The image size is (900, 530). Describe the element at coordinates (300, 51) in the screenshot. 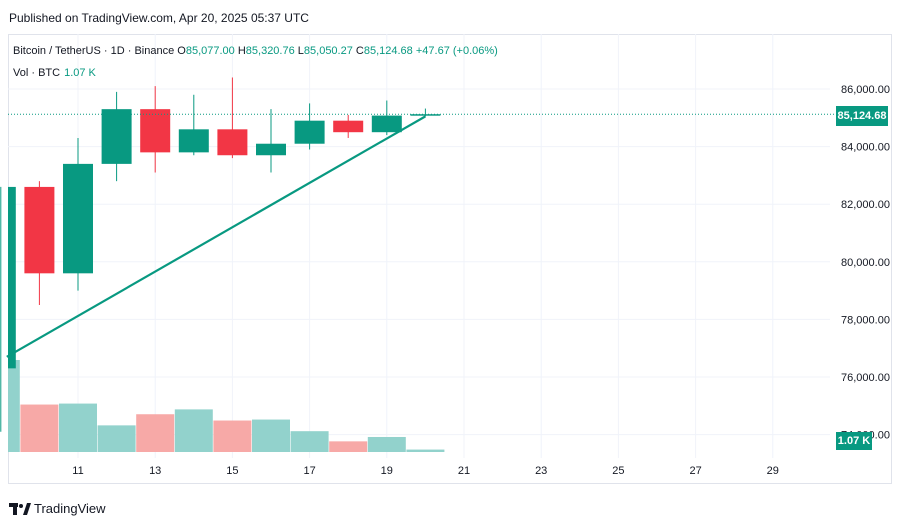

I see `low-label: L` at that location.